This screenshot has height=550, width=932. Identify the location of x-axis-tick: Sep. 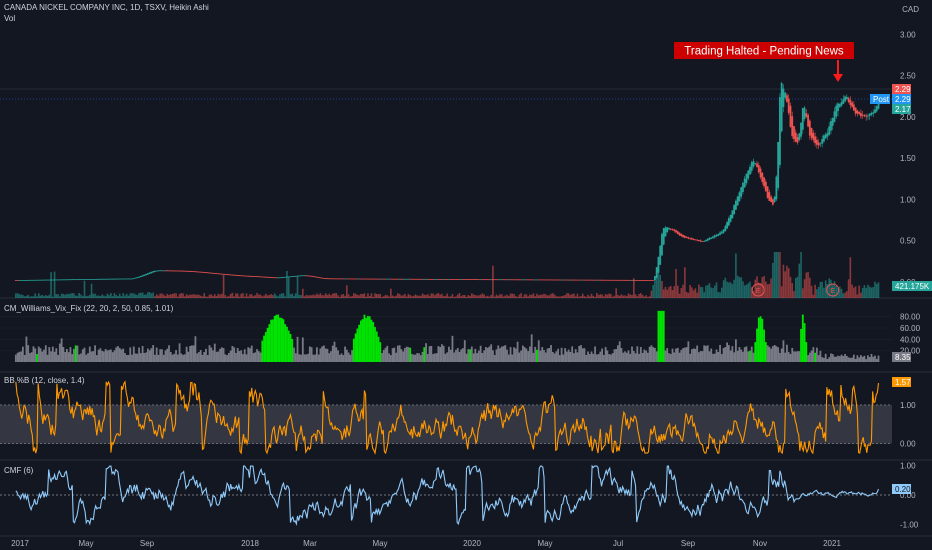
(147, 543).